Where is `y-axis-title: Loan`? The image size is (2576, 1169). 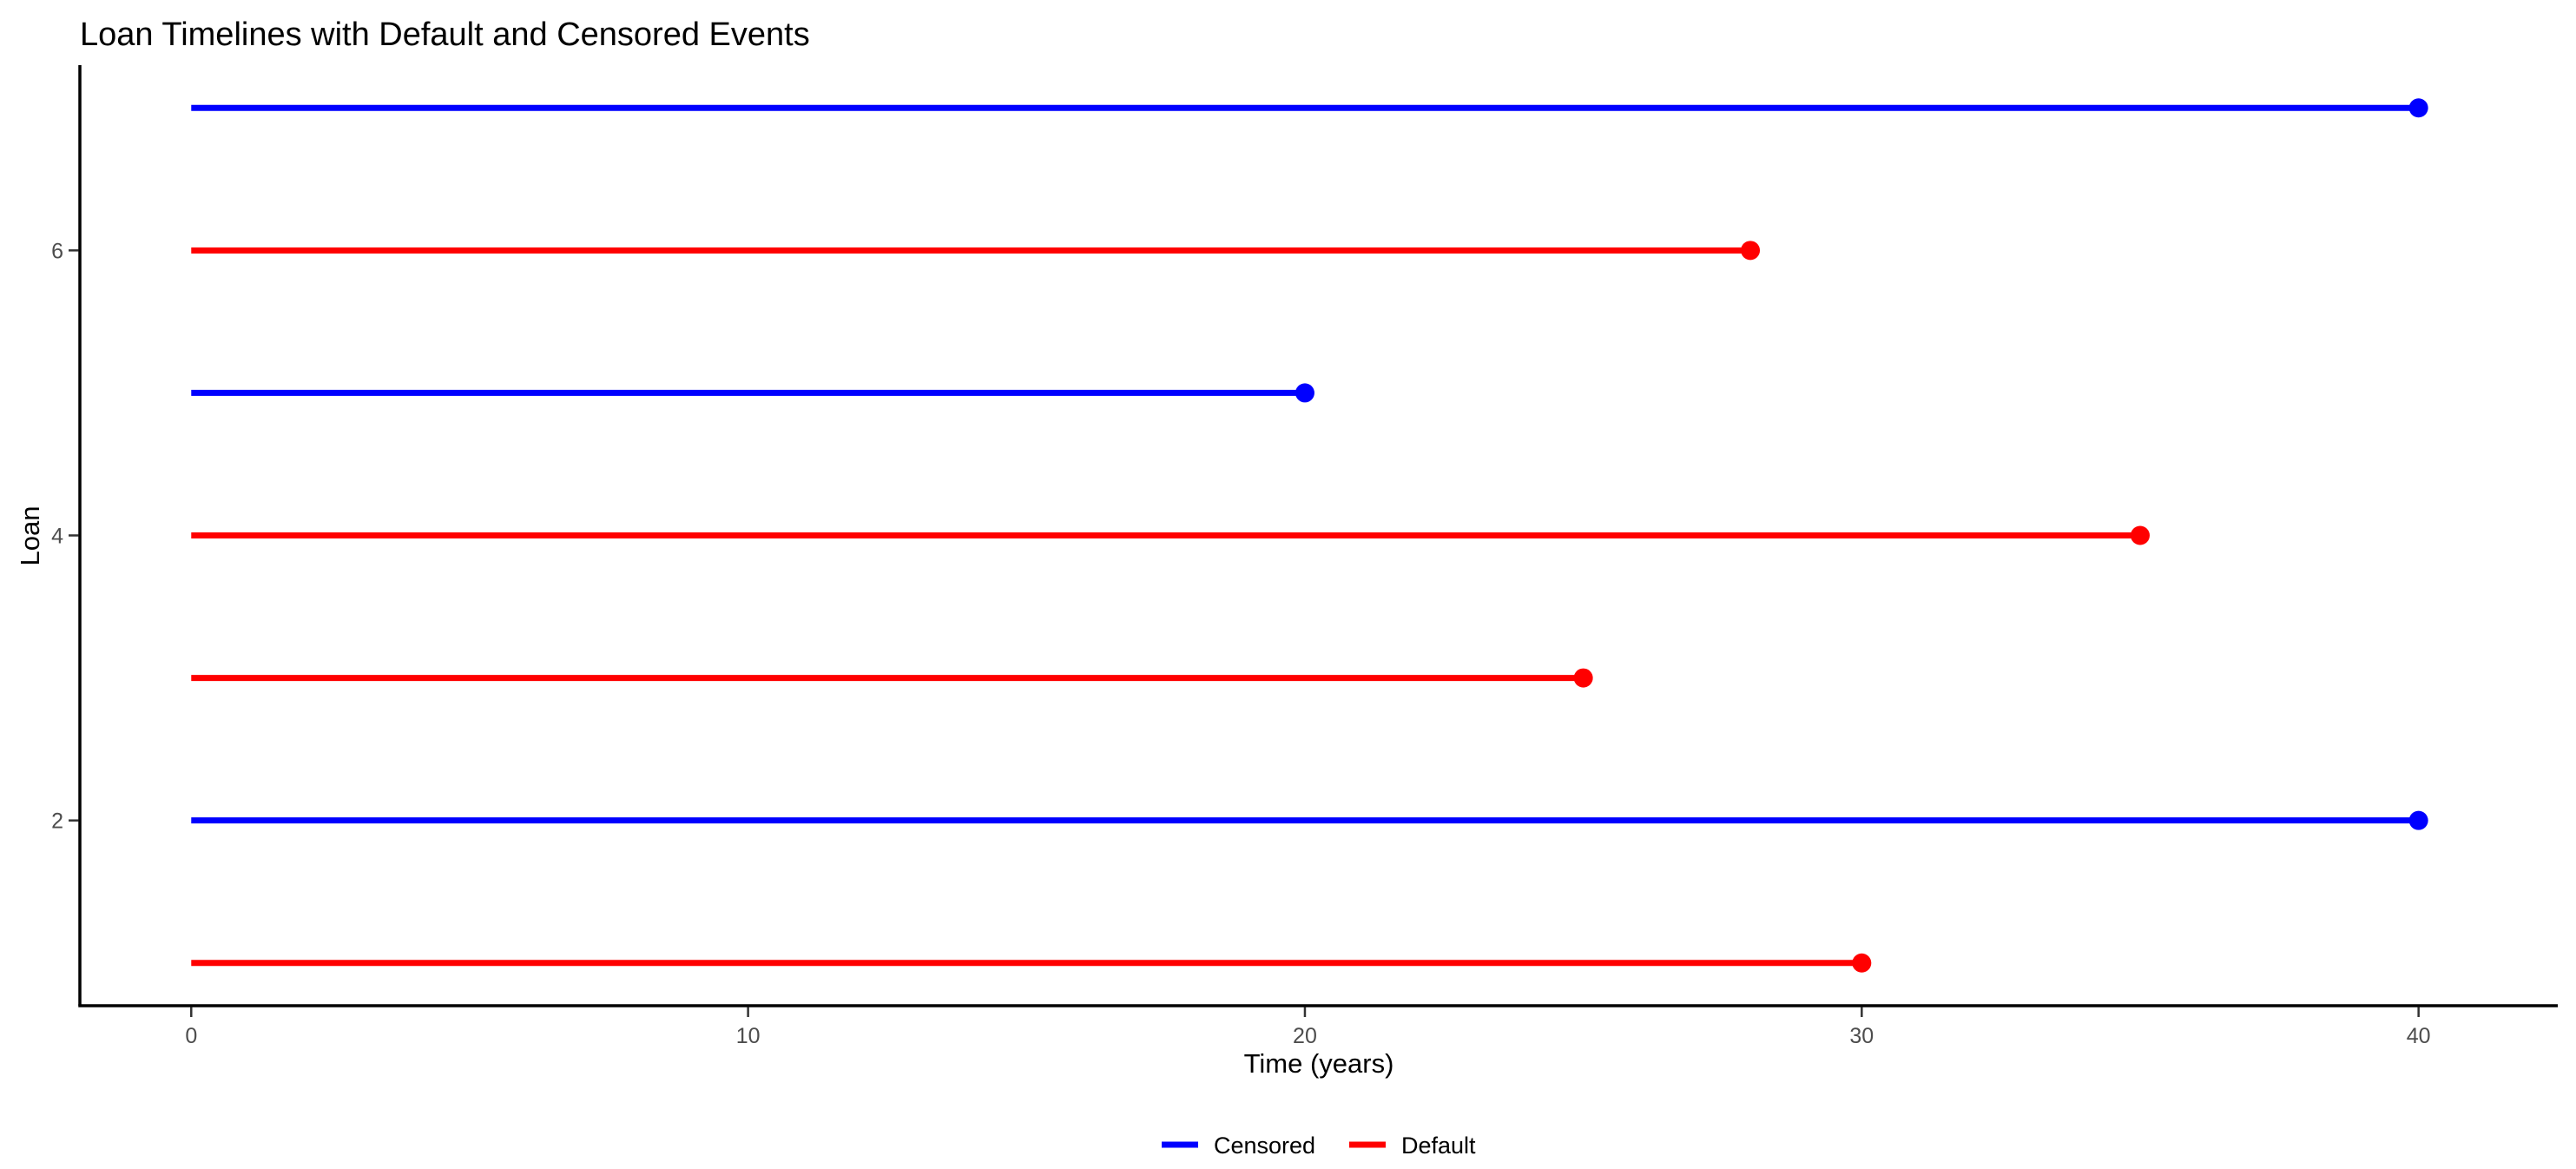 y-axis-title: Loan is located at coordinates (30, 536).